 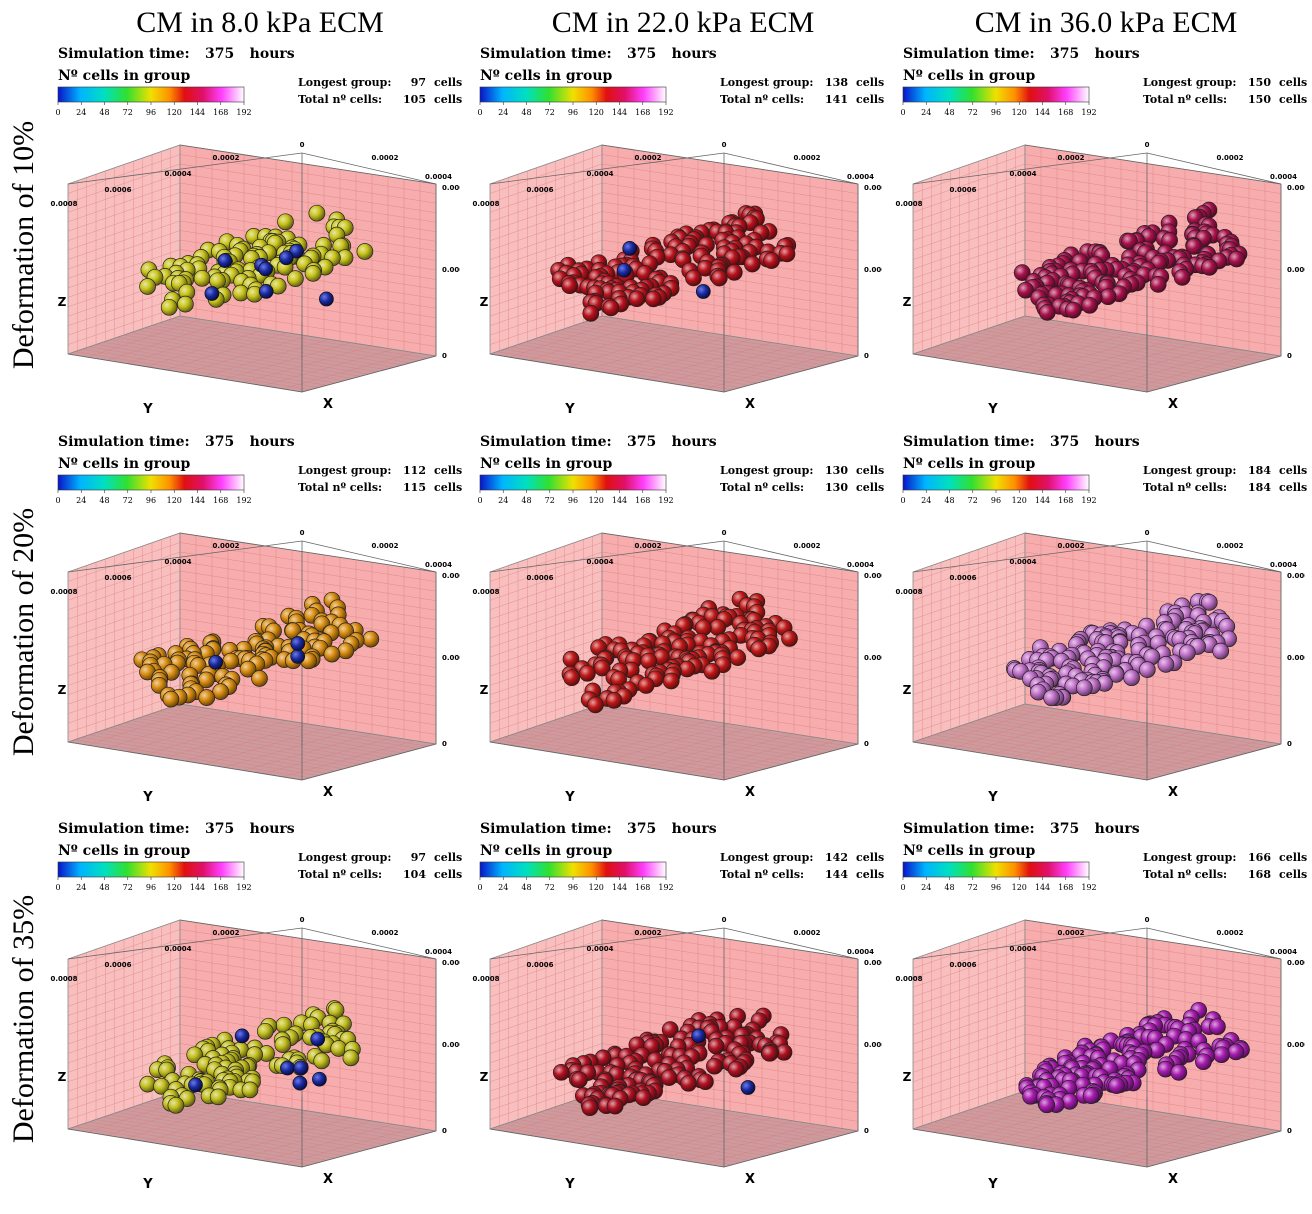 What do you see at coordinates (117, 578) in the screenshot?
I see `y-tick: 0.0006` at bounding box center [117, 578].